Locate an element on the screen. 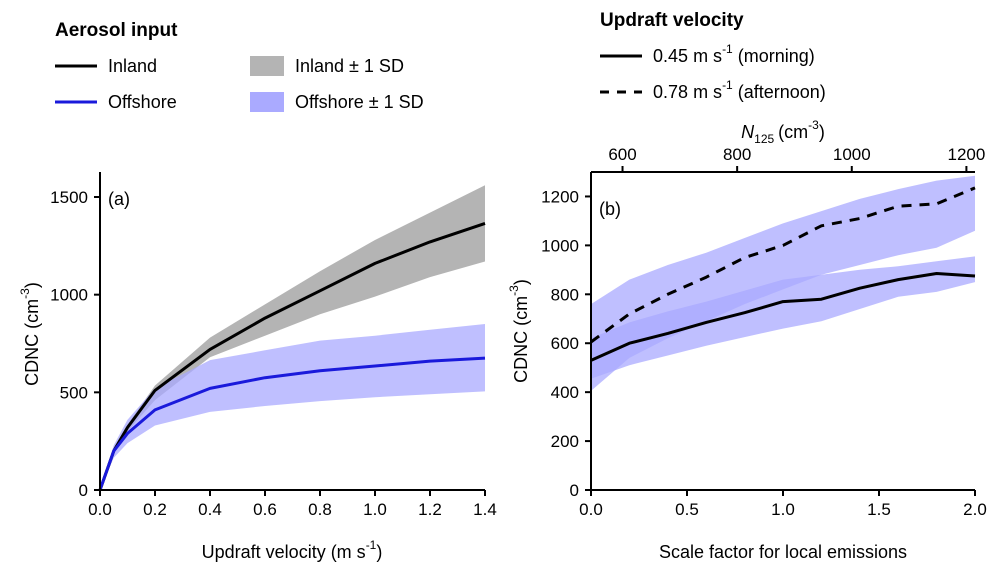 The width and height of the screenshot is (993, 565). top-x-tick-label: 600 is located at coordinates (622, 154).